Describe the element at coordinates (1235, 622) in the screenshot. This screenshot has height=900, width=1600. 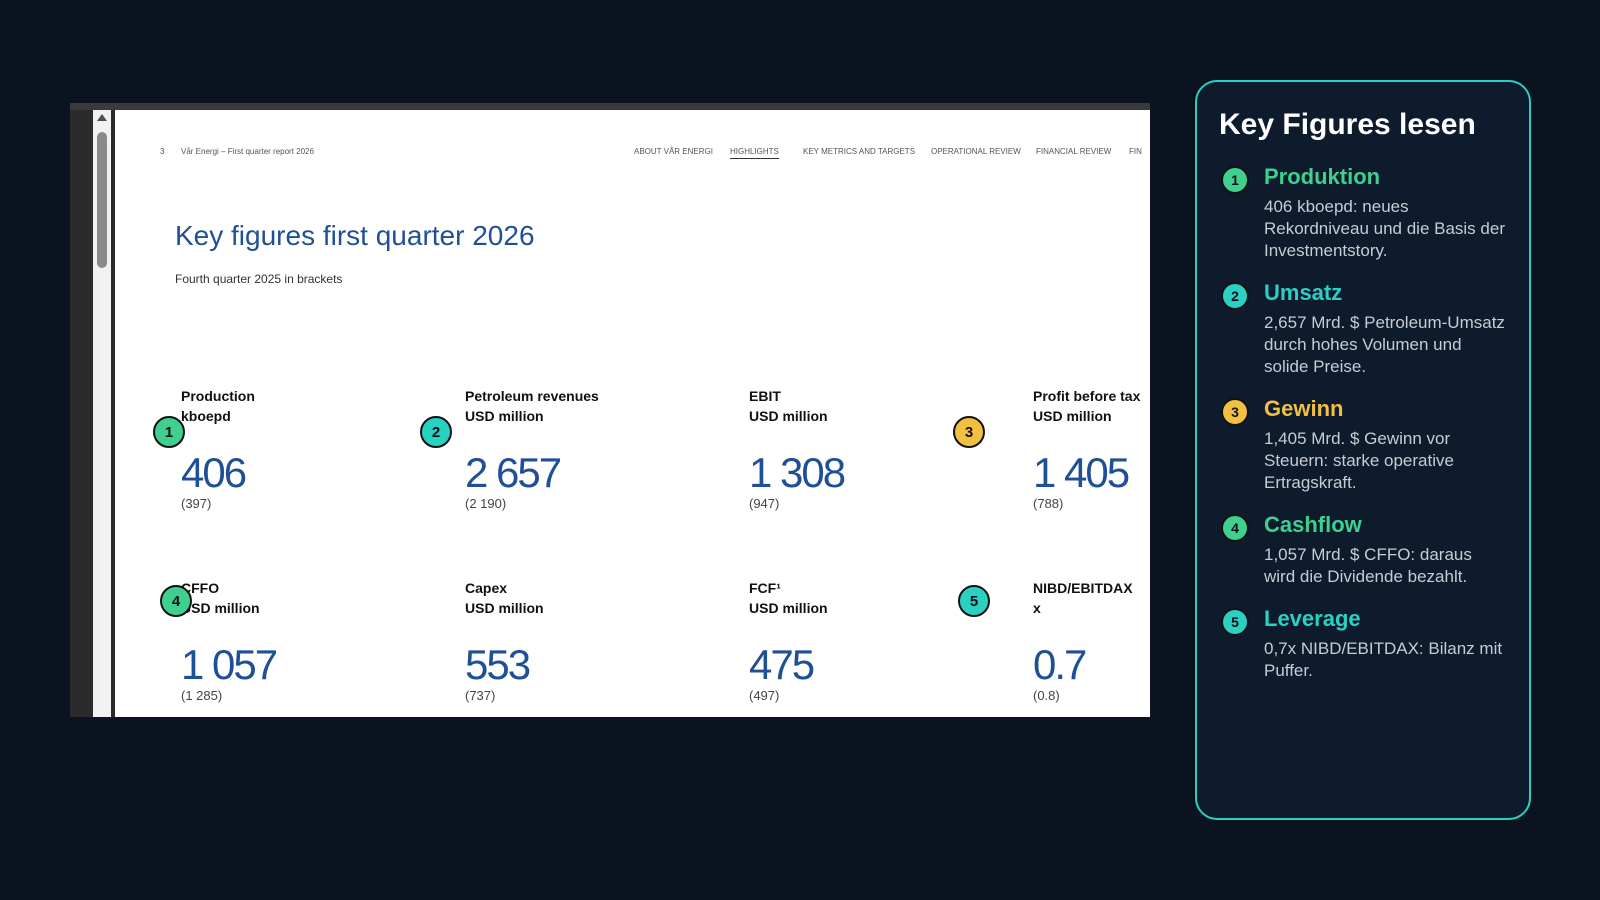
I see `guide-badge: 5` at that location.